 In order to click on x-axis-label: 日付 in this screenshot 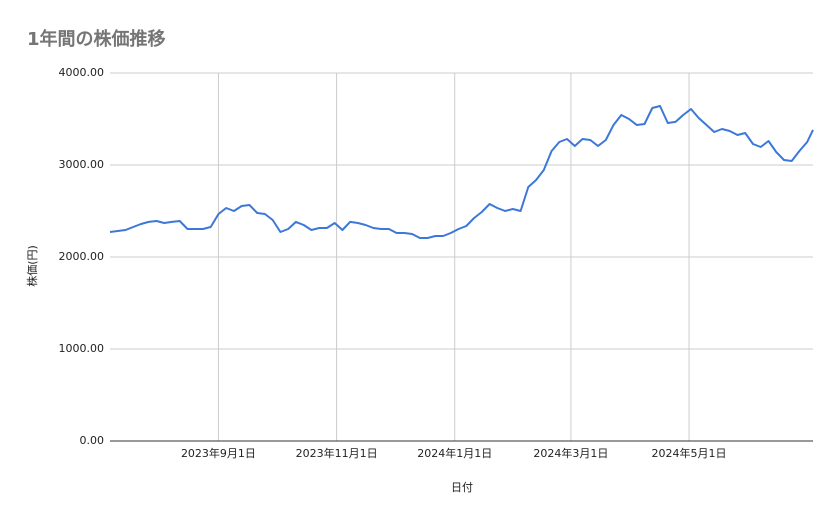, I will do `click(462, 487)`.